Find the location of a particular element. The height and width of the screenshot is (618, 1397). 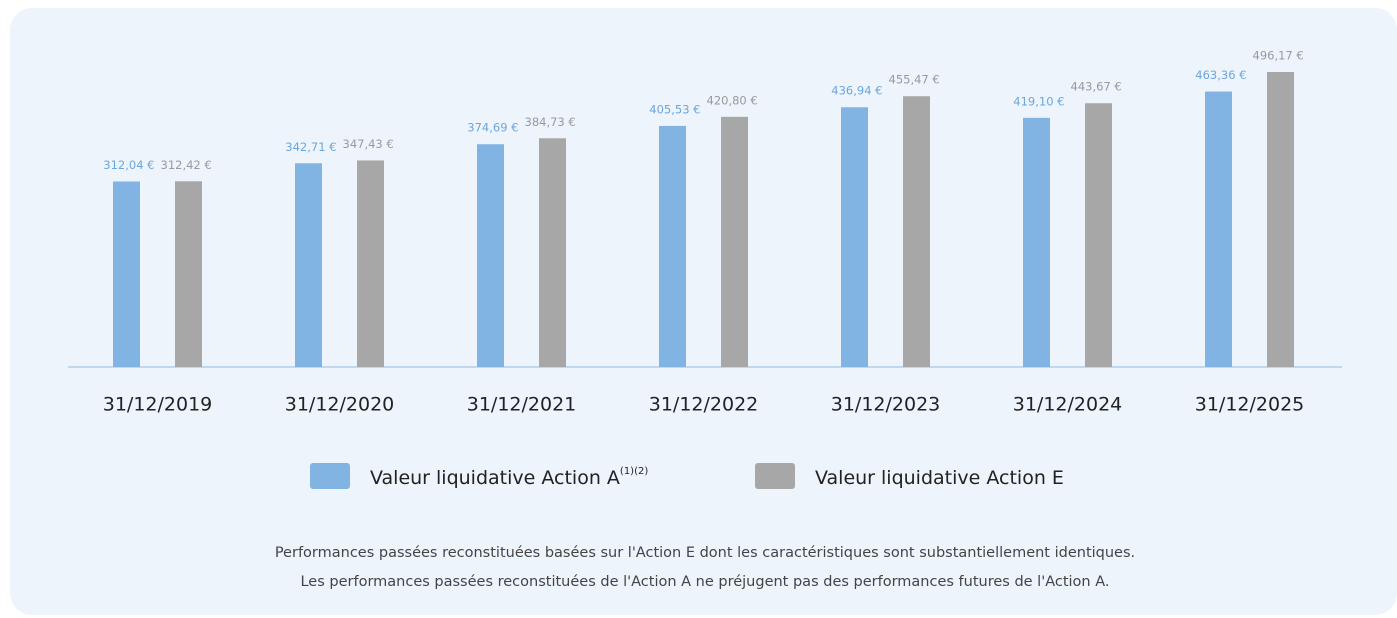

value-label: 384,73 € is located at coordinates (550, 122).